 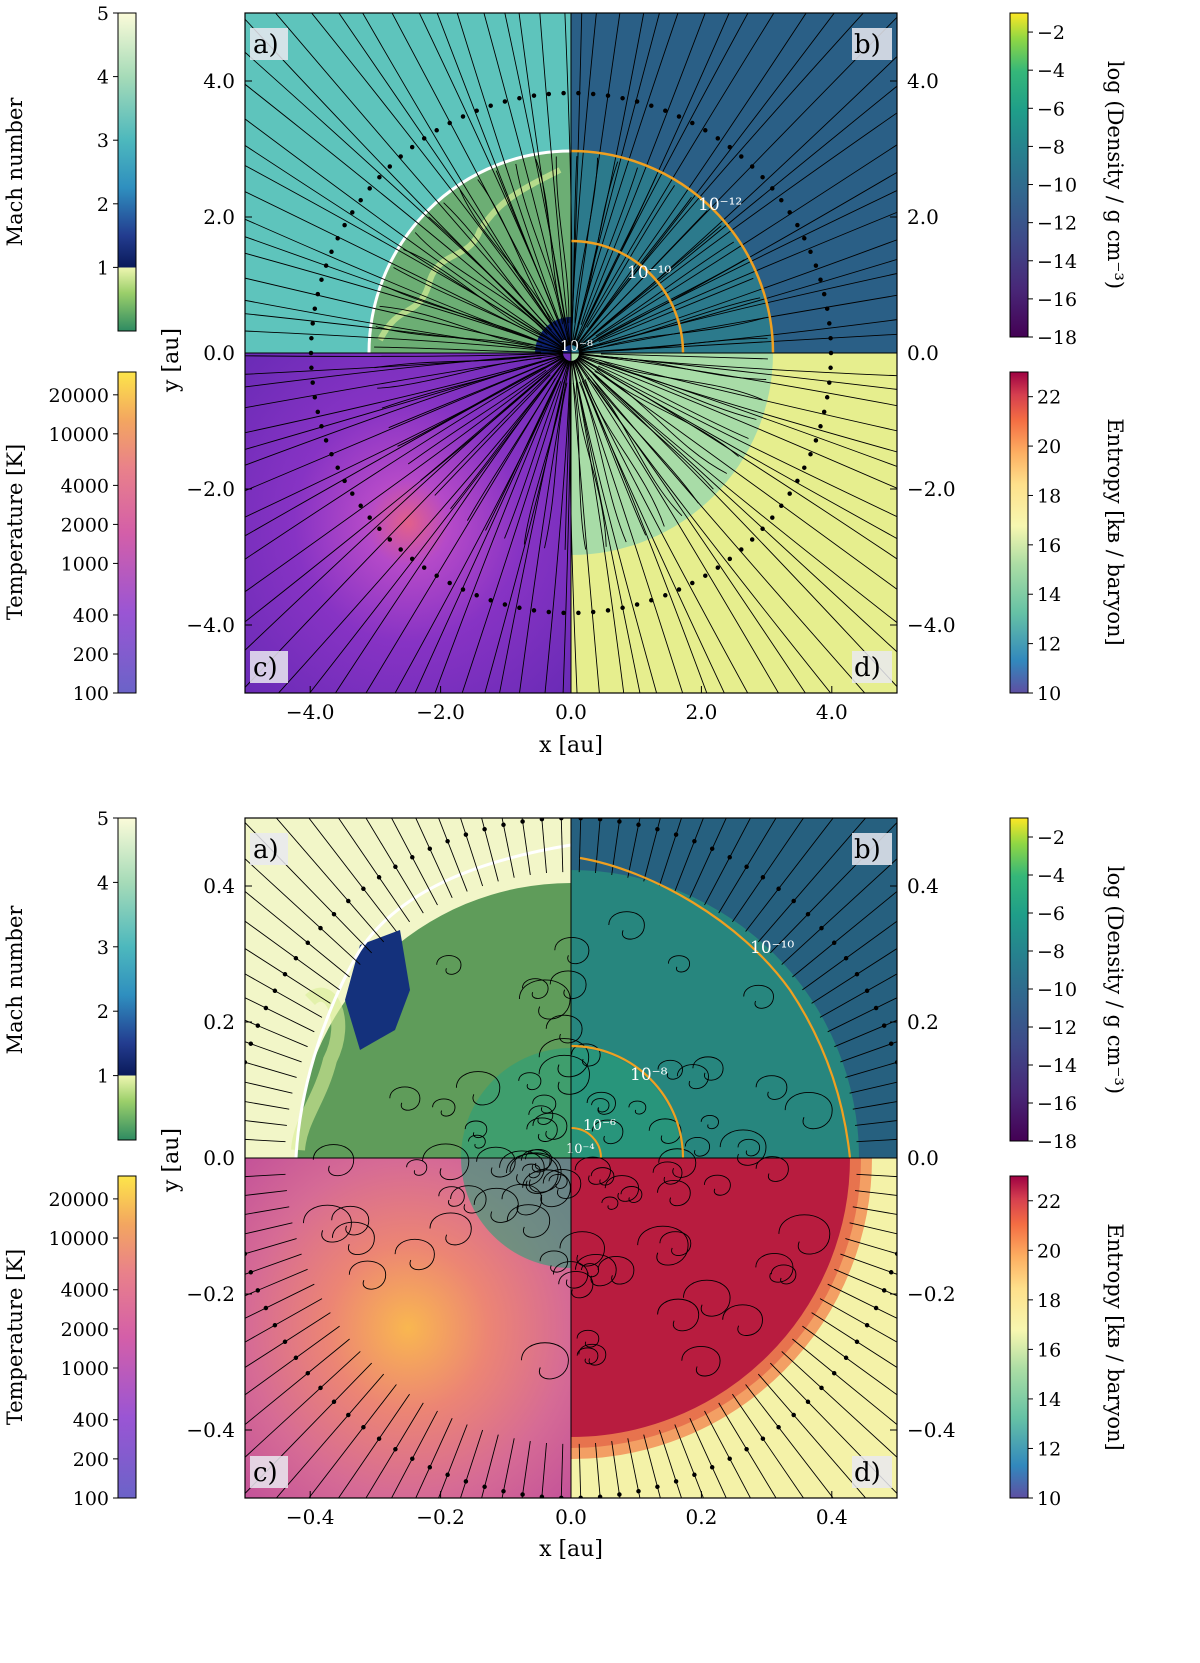 I want to click on bottom-mach-colorbar-tick-label: 5, so click(x=103, y=819).